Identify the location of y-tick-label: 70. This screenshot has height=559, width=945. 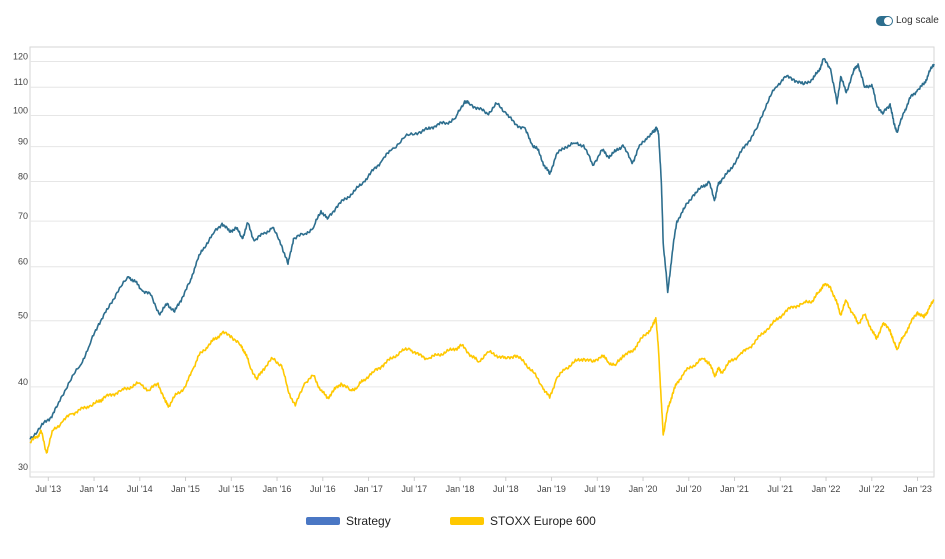
(23, 216).